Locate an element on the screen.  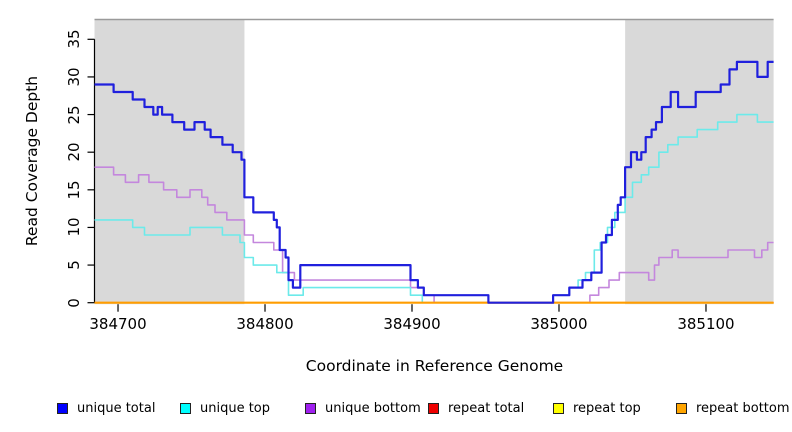
legend-swatch-unique-top is located at coordinates (185, 408).